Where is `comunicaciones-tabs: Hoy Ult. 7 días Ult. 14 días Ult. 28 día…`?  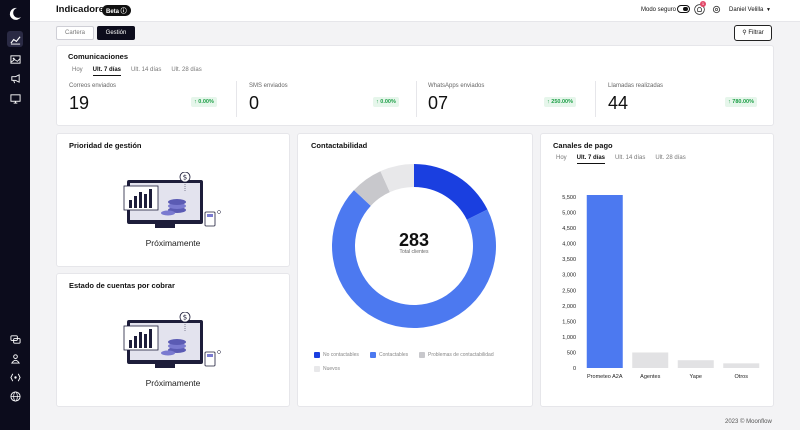
comunicaciones-tabs: Hoy Ult. 7 días Ult. 14 días Ult. 28 día… is located at coordinates (137, 71).